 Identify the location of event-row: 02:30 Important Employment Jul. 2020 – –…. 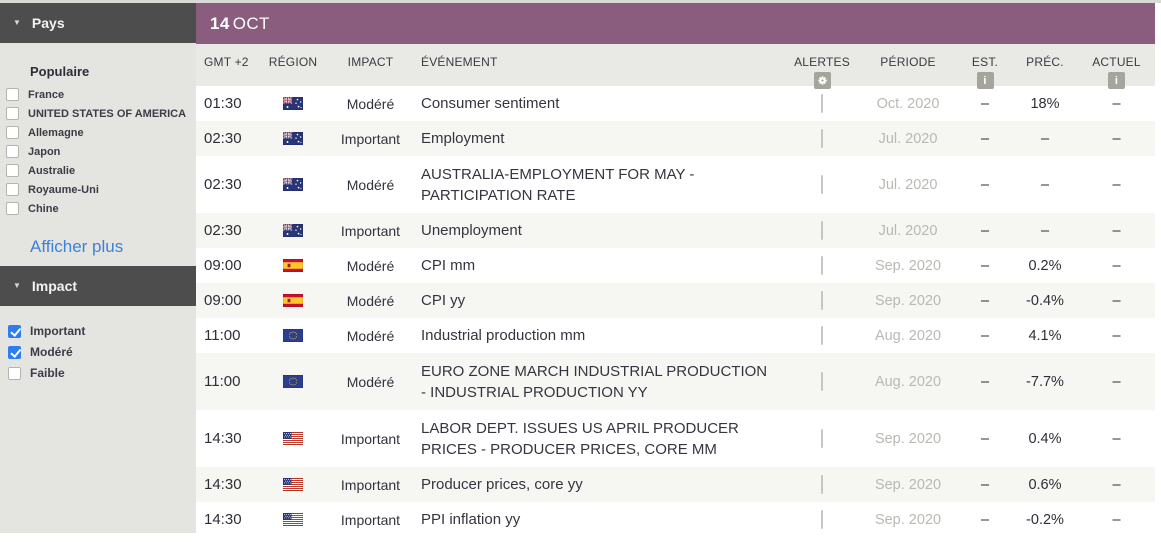
(675, 138).